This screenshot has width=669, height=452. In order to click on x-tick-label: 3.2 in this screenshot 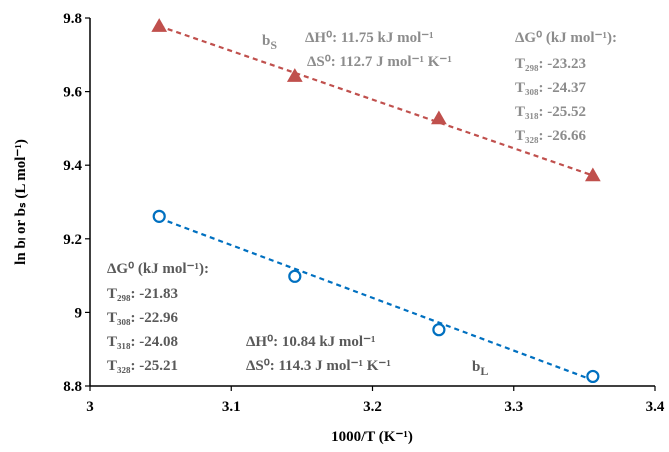, I will do `click(372, 407)`.